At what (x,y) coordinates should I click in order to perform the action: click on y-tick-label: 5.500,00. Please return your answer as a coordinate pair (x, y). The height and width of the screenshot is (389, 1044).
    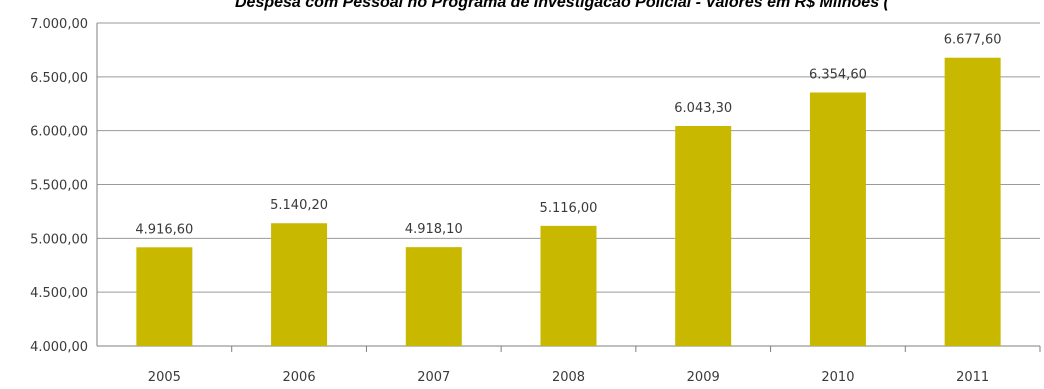
    Looking at the image, I should click on (59, 186).